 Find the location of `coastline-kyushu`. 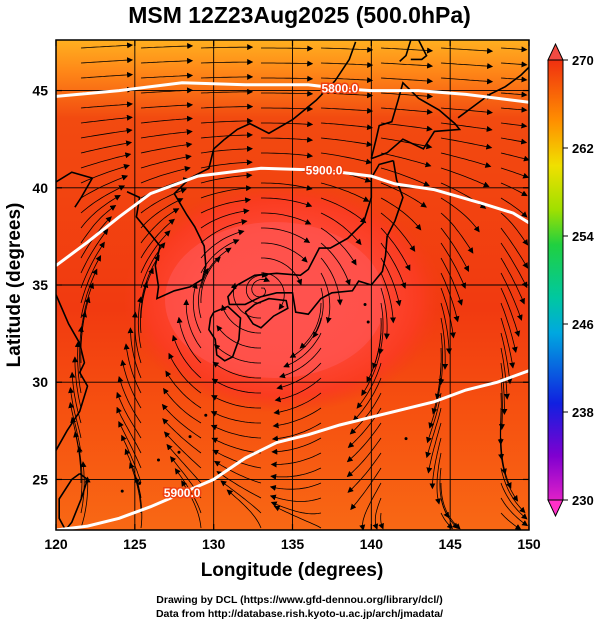

coastline-kyushu is located at coordinates (225, 333).